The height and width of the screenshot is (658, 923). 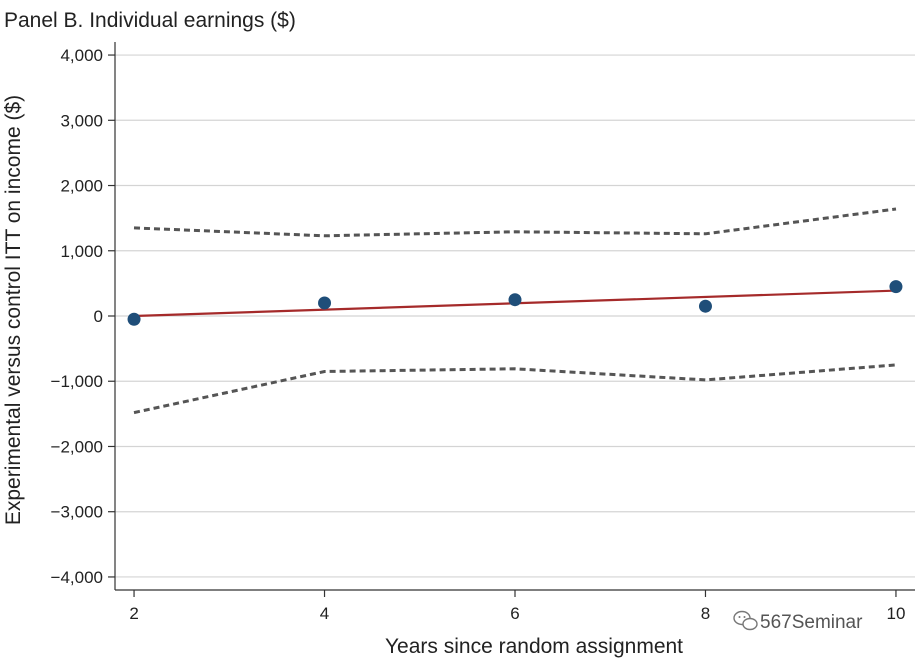 I want to click on data-points, so click(x=515, y=303).